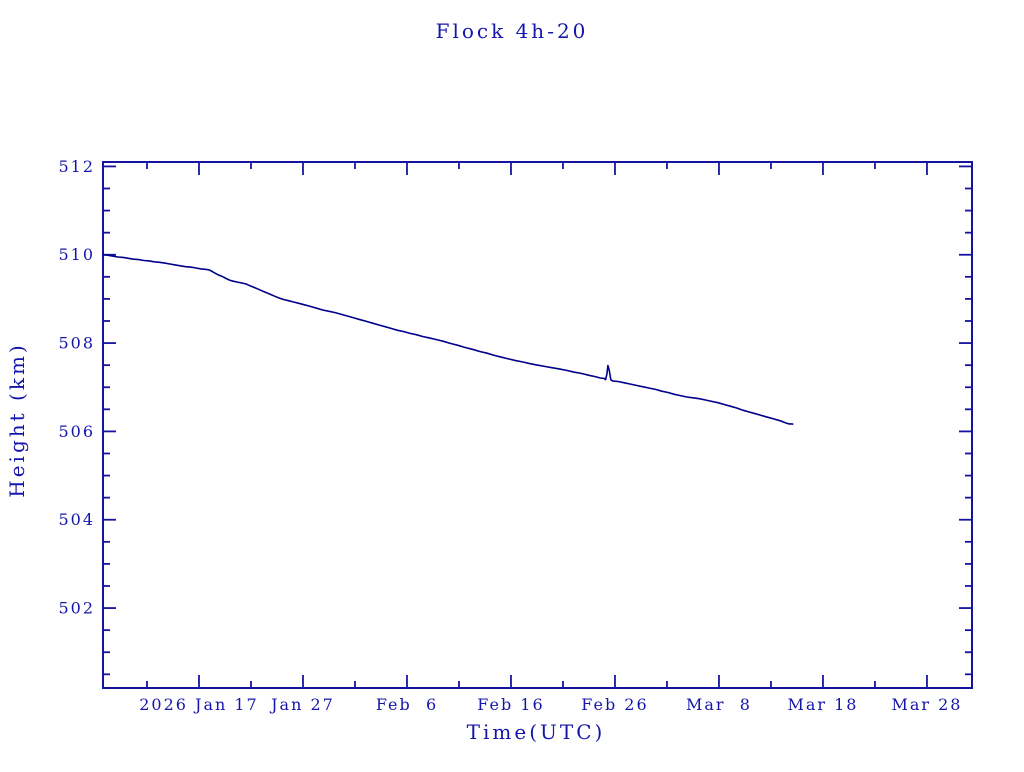 This screenshot has height=772, width=1024. Describe the element at coordinates (510, 704) in the screenshot. I see `x-tick-label: Feb 16` at that location.